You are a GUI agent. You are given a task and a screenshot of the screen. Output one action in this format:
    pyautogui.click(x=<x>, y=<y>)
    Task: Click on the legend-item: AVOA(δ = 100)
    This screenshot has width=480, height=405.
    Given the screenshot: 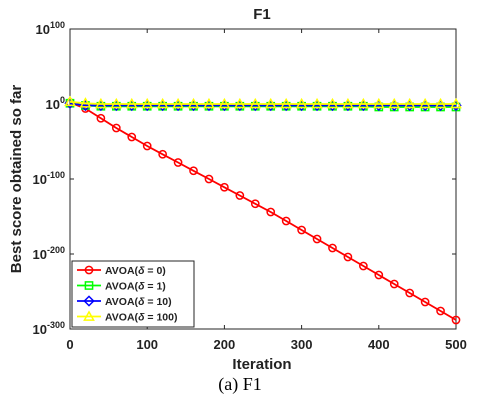 What is the action you would take?
    pyautogui.click(x=127, y=317)
    